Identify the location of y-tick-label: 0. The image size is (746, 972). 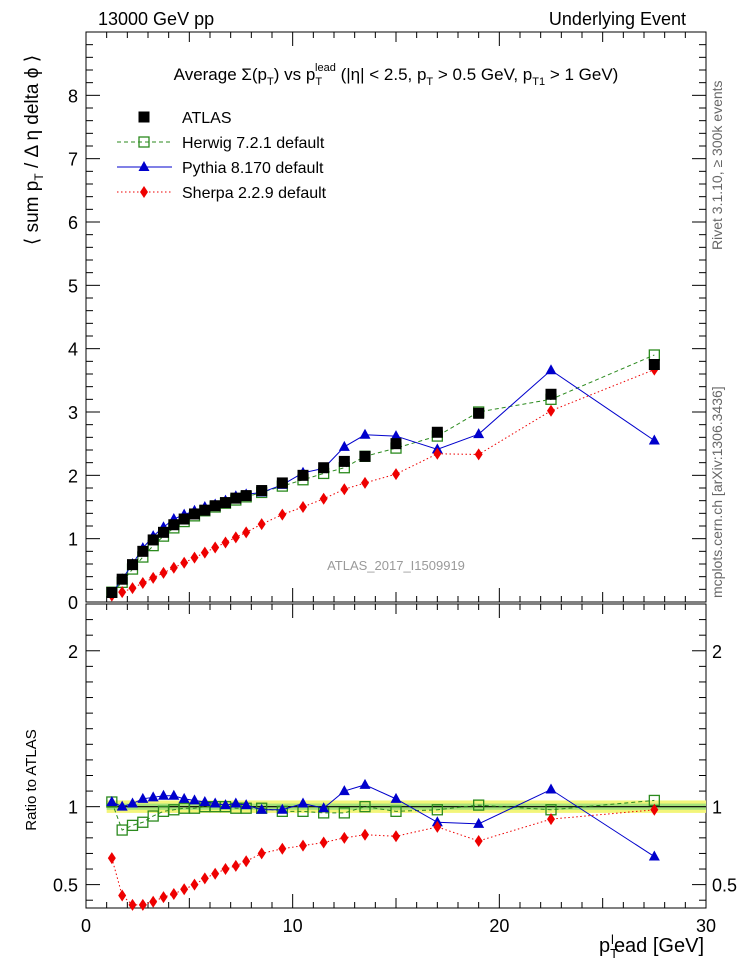
(73, 603).